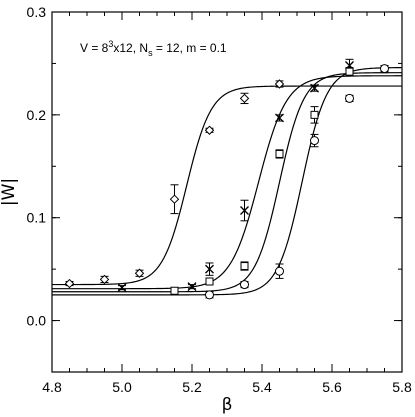  What do you see at coordinates (37, 321) in the screenshot?
I see `y-tick-label: 0.0` at bounding box center [37, 321].